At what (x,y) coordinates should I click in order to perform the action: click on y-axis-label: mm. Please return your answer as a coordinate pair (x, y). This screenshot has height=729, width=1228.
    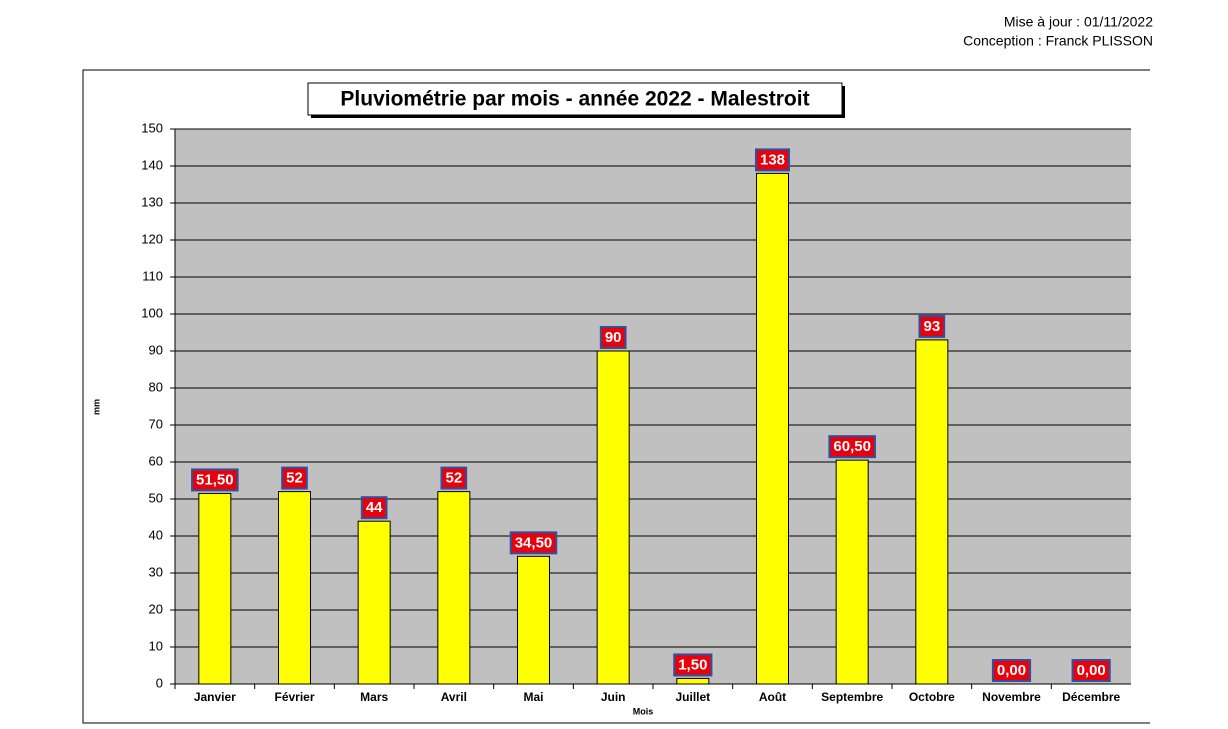
    Looking at the image, I should click on (96, 407).